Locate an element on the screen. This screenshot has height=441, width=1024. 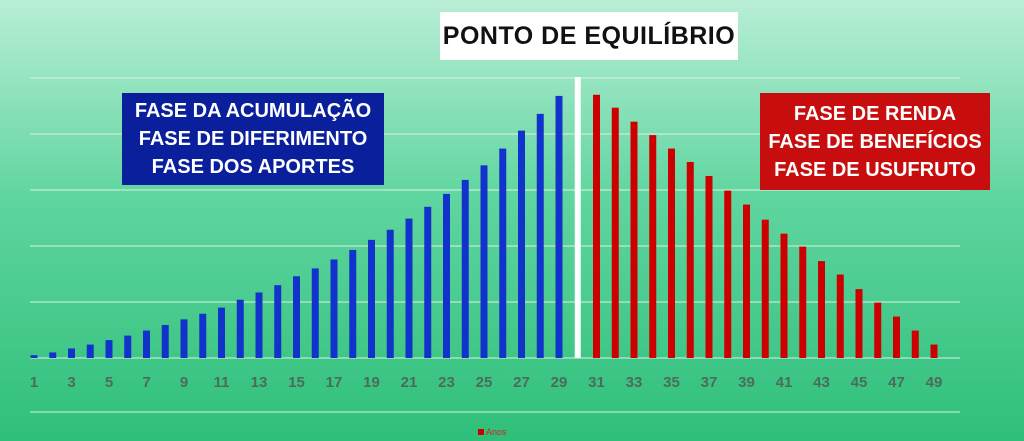
legend-label: Anos is located at coordinates (496, 432).